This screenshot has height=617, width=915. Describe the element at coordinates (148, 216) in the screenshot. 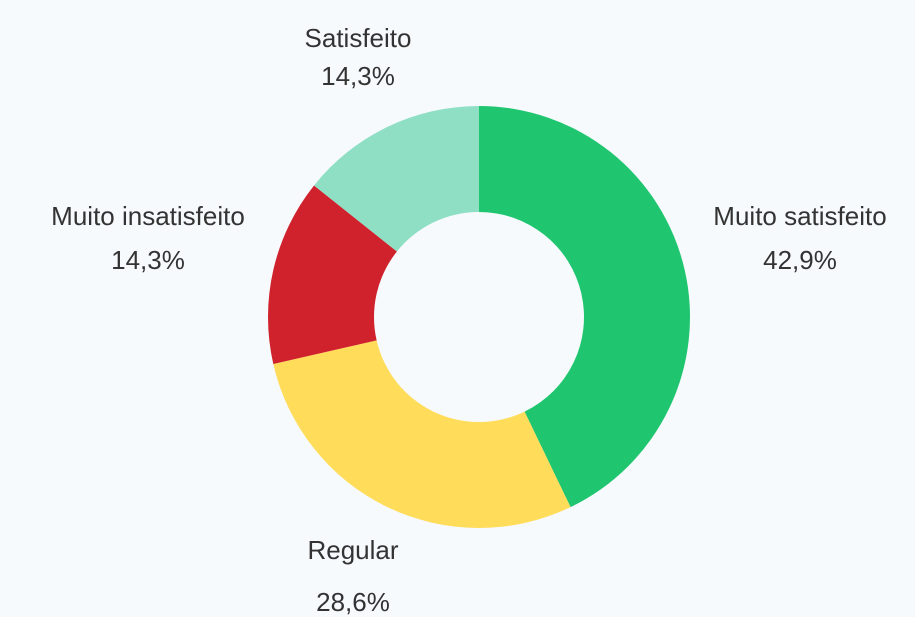

I see `slice-label: Muito insatisfeito` at that location.